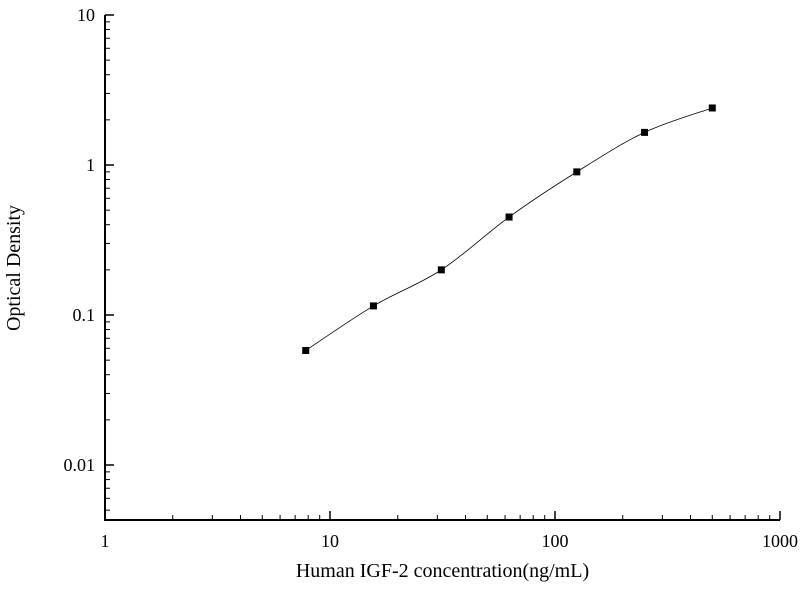 This screenshot has height=600, width=800. I want to click on x-axis-title: Human IGF-2 concentration(ng/mL), so click(442, 571).